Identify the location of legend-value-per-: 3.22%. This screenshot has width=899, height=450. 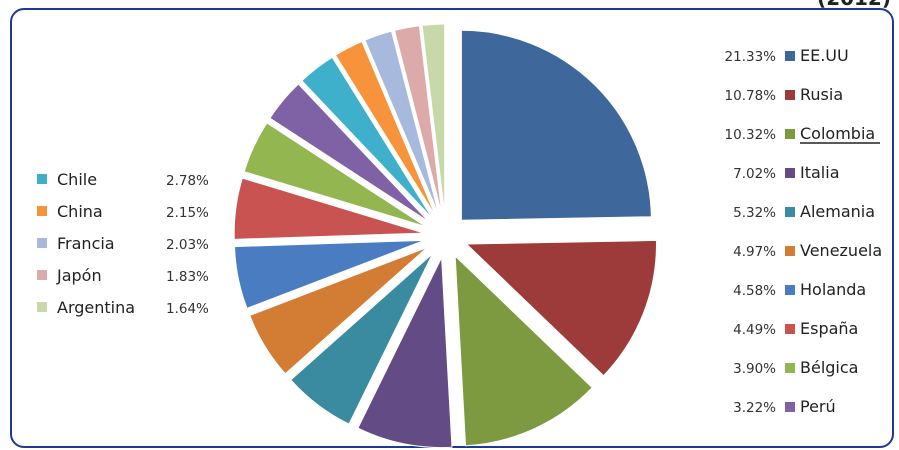
(754, 408).